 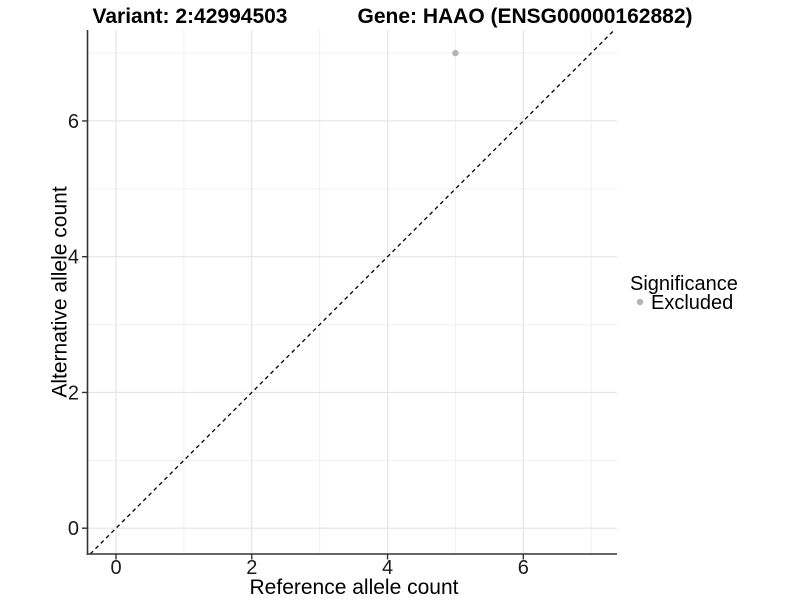 I want to click on legend: Significance Excluded, so click(x=684, y=293).